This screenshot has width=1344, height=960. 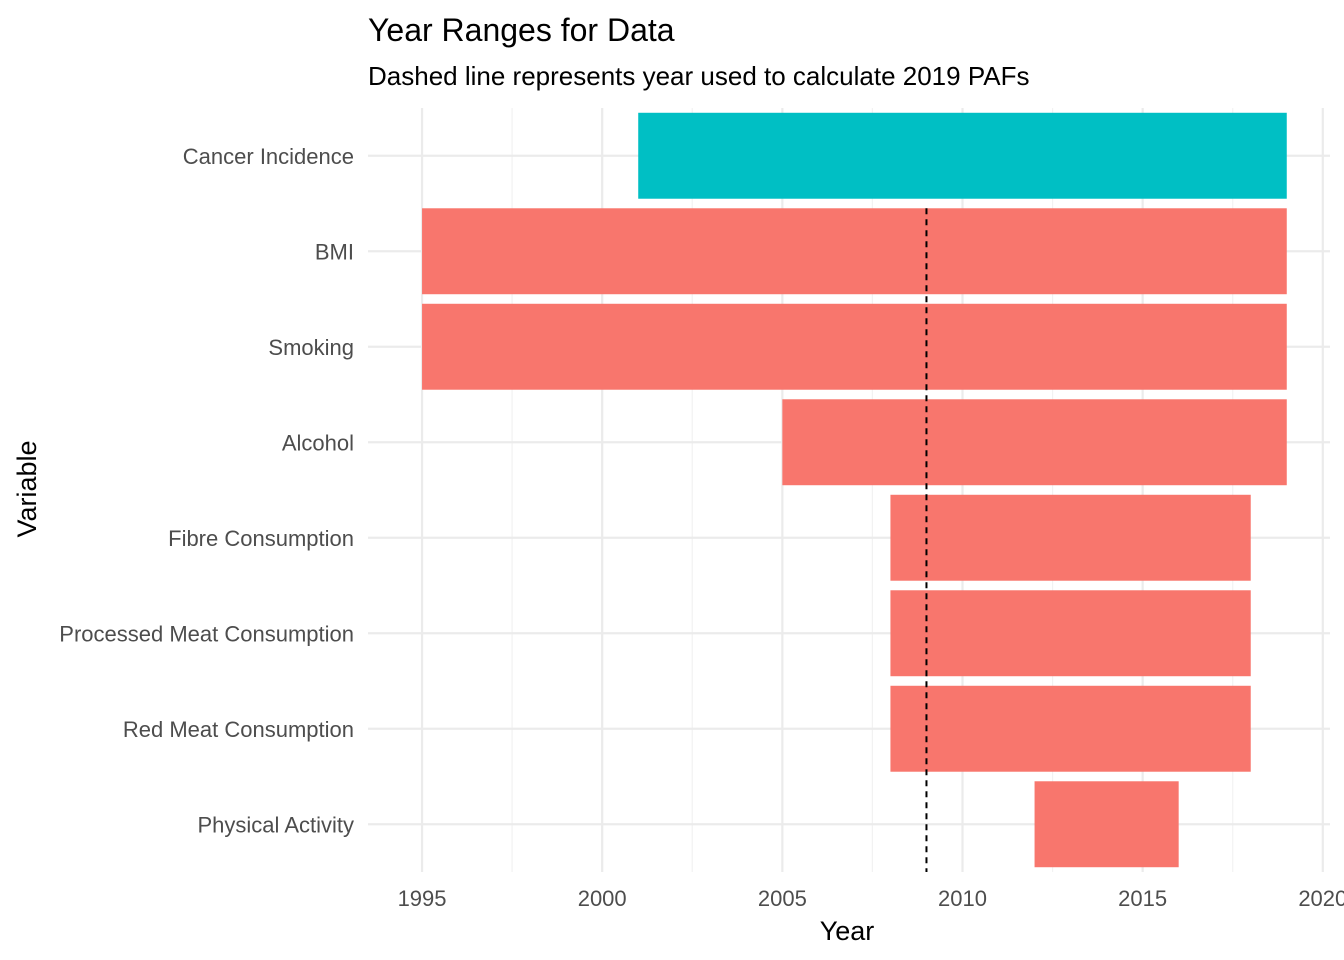 What do you see at coordinates (854, 251) in the screenshot?
I see `bar-bmi` at bounding box center [854, 251].